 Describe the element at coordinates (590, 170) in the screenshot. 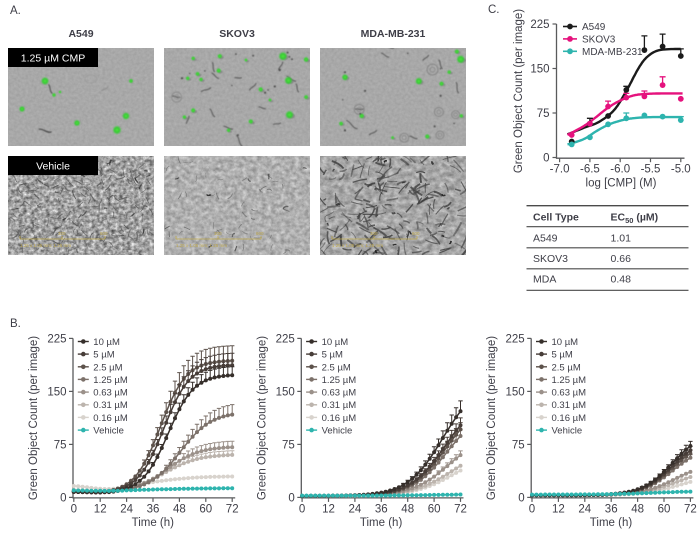

I see `svg-text: -6.5` at that location.